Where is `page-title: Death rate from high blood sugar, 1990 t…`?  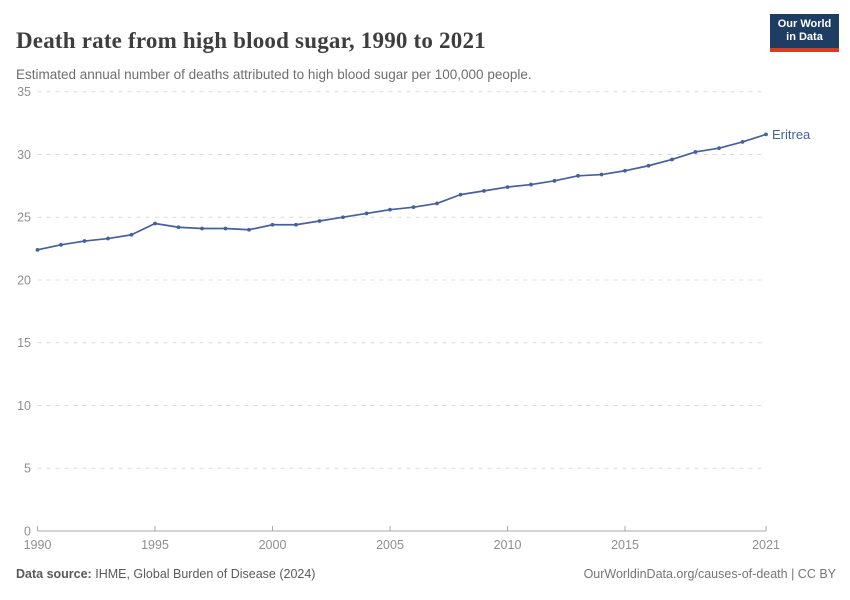 page-title: Death rate from high blood sugar, 1990 t… is located at coordinates (251, 41).